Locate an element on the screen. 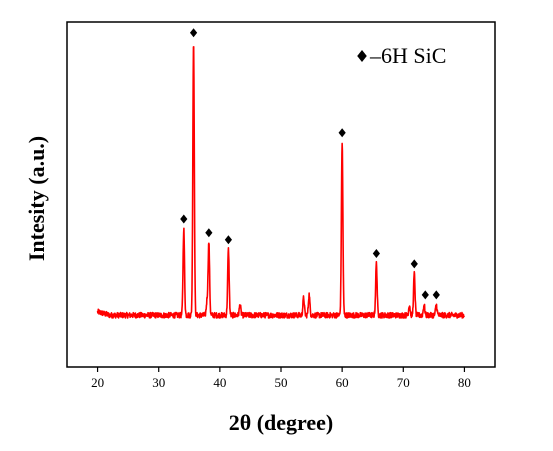  x-tick-label: 60 is located at coordinates (342, 382).